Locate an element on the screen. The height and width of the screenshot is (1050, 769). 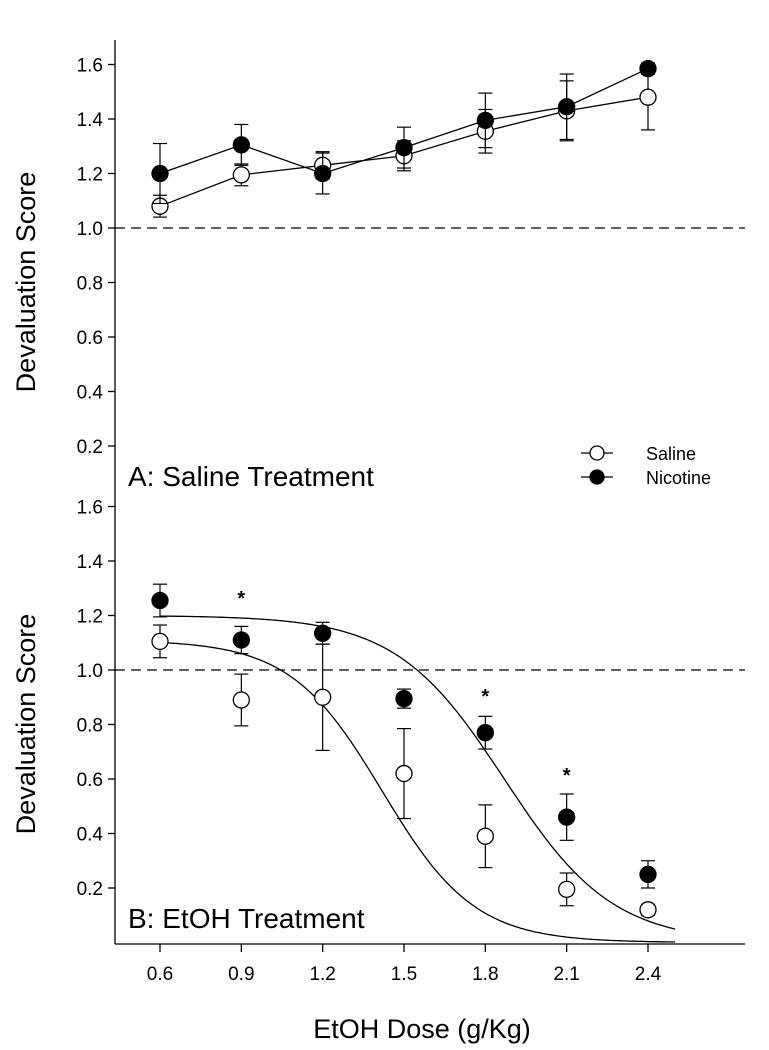
panel-a-y-tick-label: 0.2 is located at coordinates (90, 447).